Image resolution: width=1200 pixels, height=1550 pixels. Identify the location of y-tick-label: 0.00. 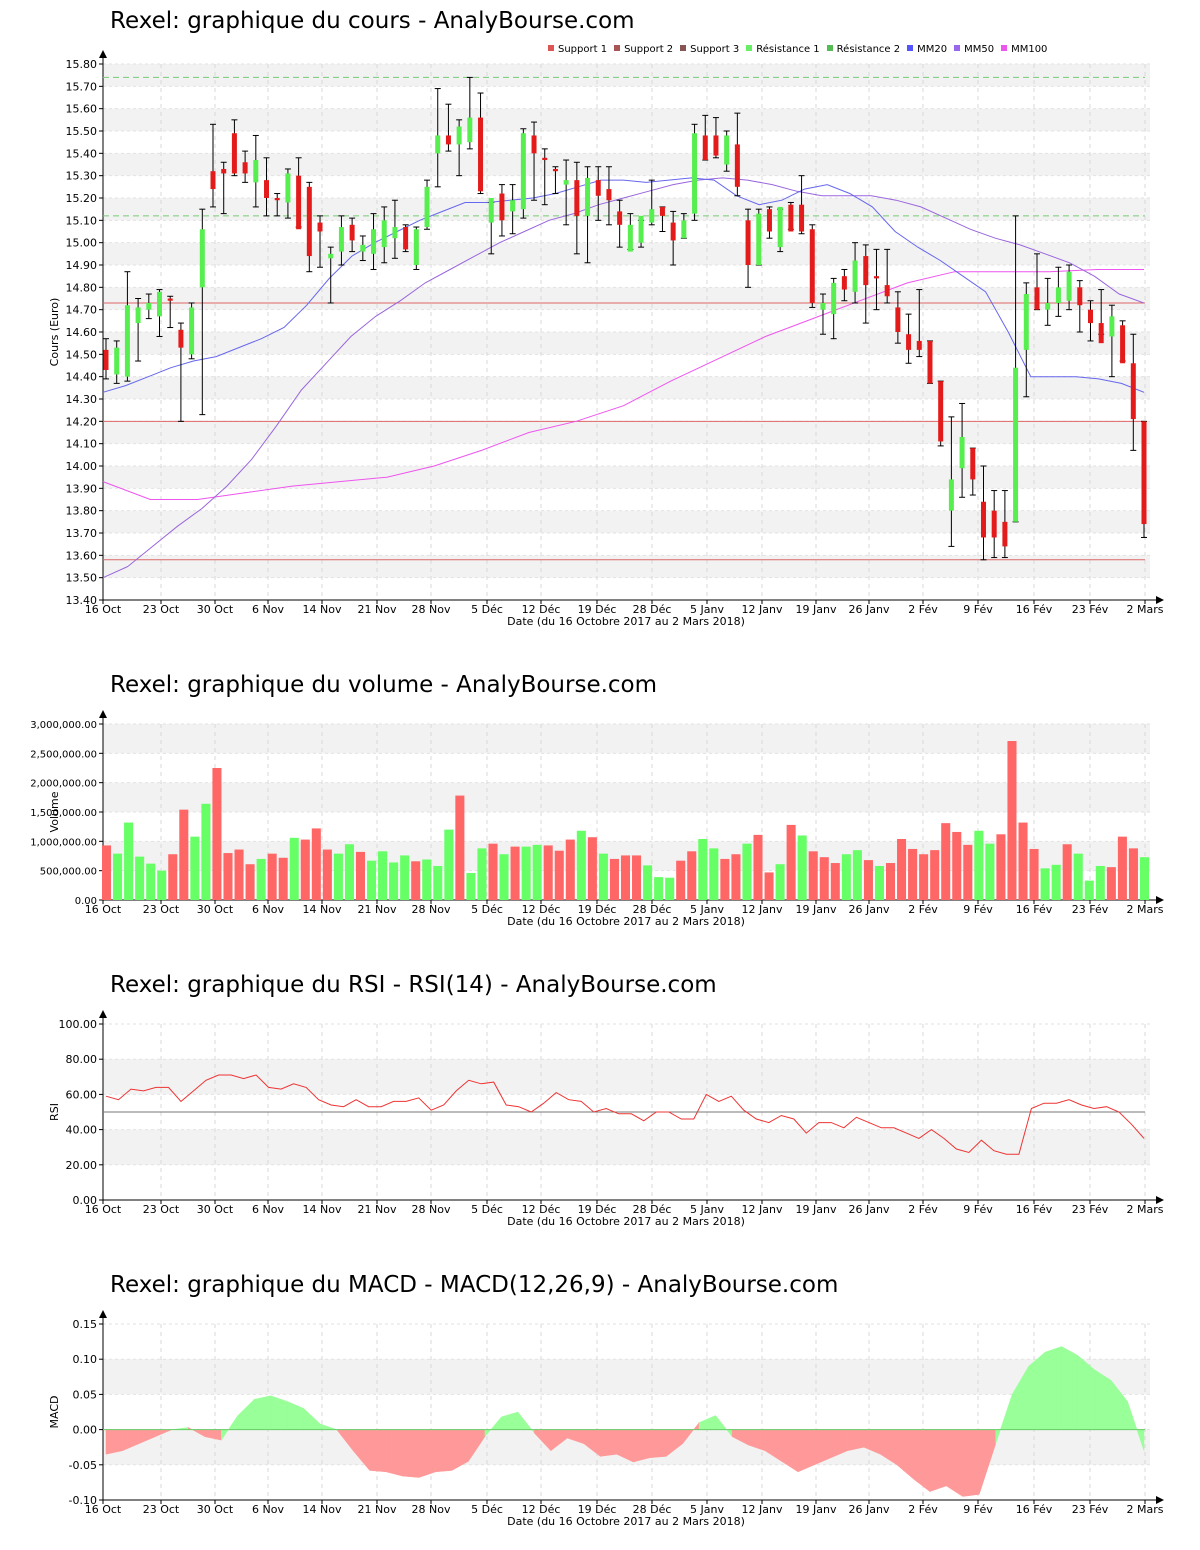
(85, 1430).